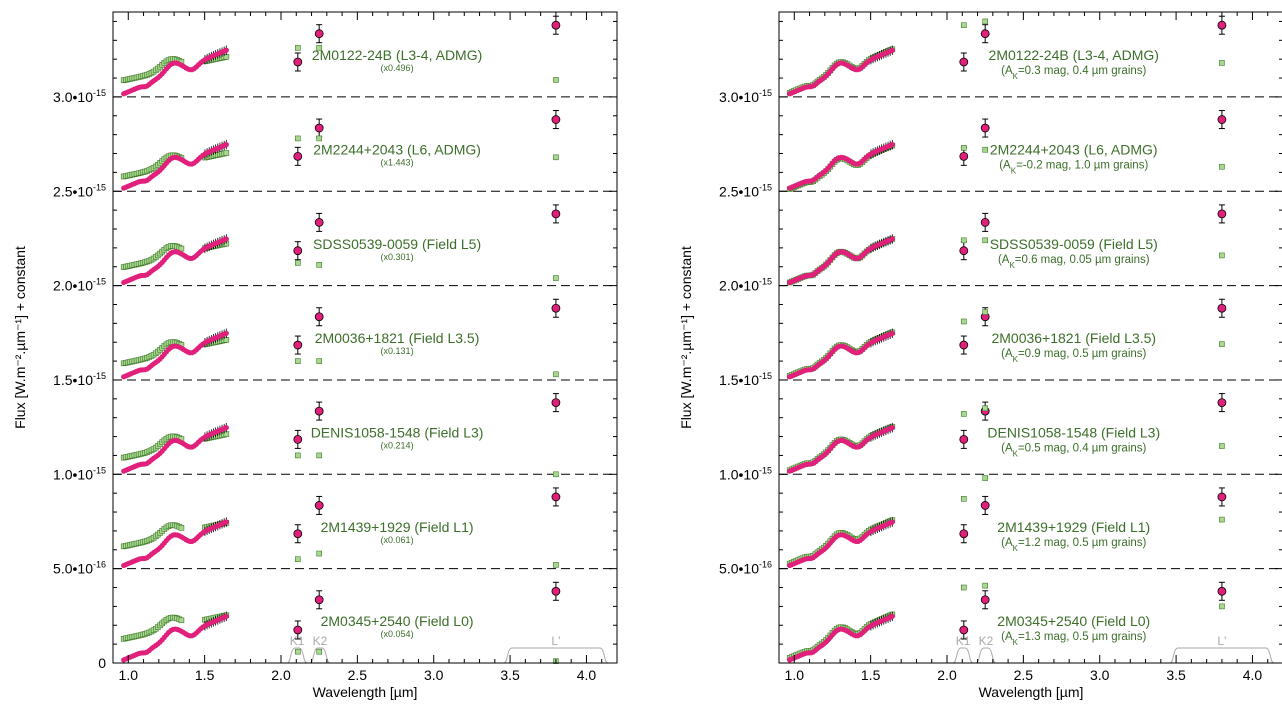  Describe the element at coordinates (556, 655) in the screenshot. I see `filter-curve-L'` at that location.